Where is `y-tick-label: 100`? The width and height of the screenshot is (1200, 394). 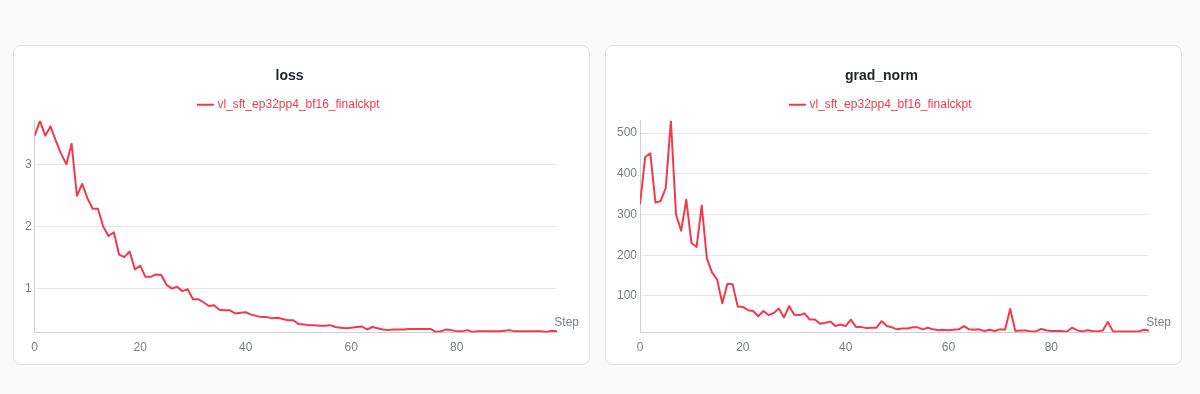 y-tick-label: 100 is located at coordinates (627, 295).